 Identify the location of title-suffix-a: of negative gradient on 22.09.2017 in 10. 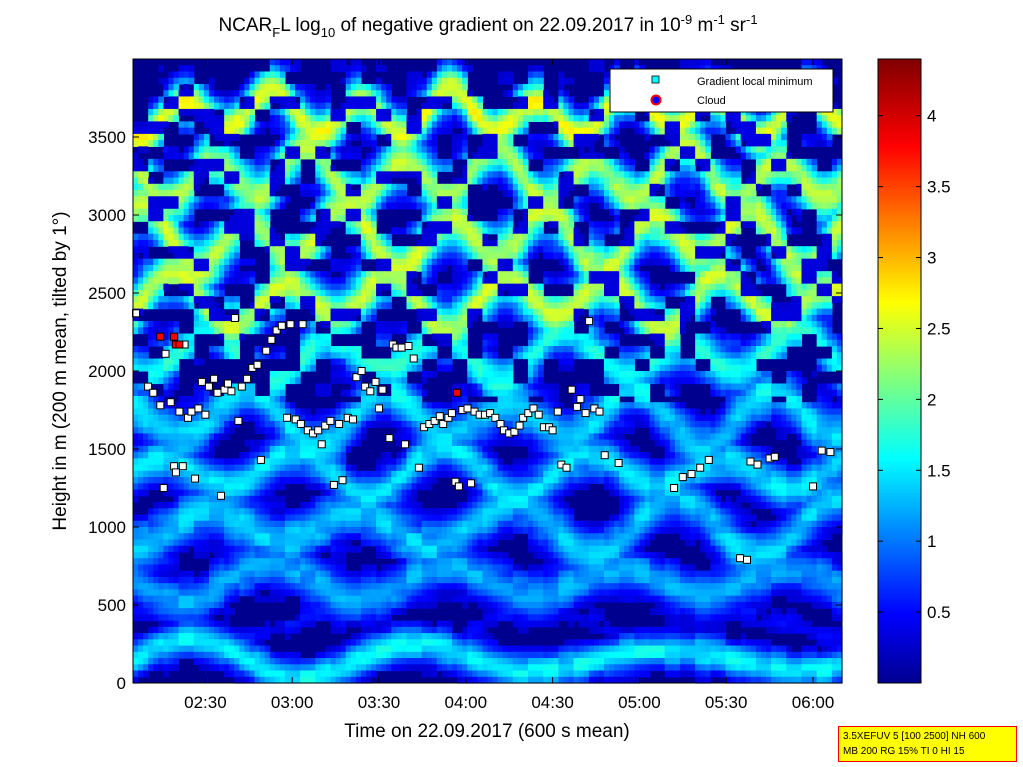
(507, 25).